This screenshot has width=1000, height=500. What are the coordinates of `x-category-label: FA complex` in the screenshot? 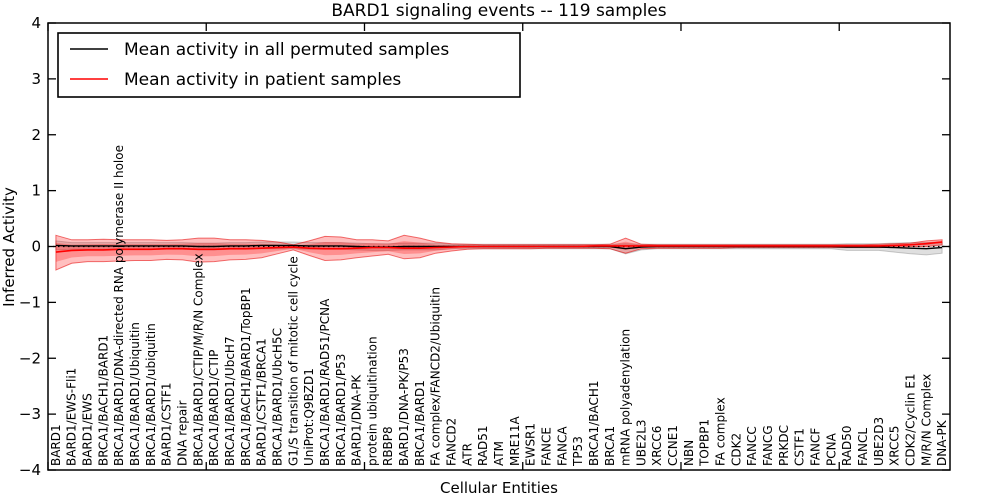 It's located at (721, 431).